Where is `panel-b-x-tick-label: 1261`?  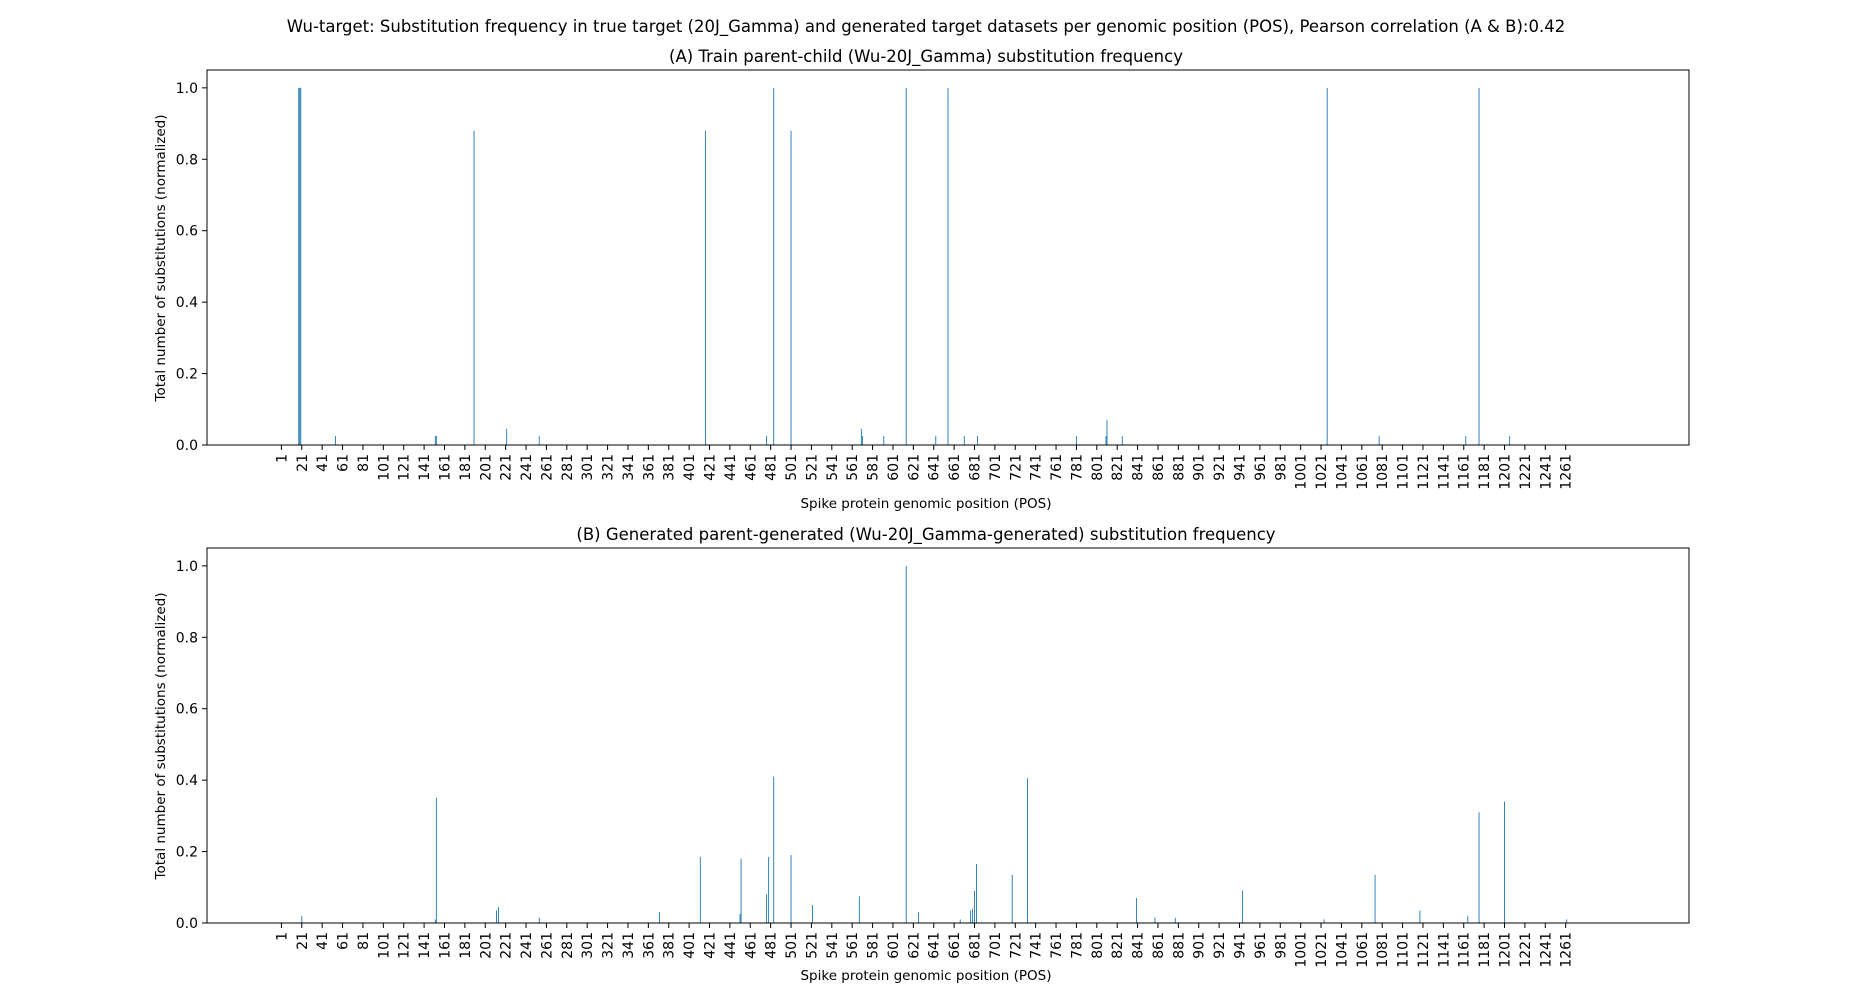
panel-b-x-tick-label: 1261 is located at coordinates (1567, 950).